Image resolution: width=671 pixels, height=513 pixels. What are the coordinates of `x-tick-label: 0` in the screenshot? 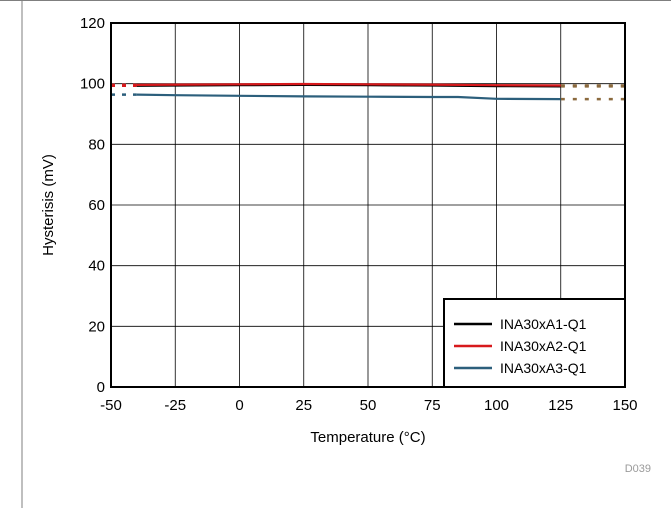 It's located at (239, 405).